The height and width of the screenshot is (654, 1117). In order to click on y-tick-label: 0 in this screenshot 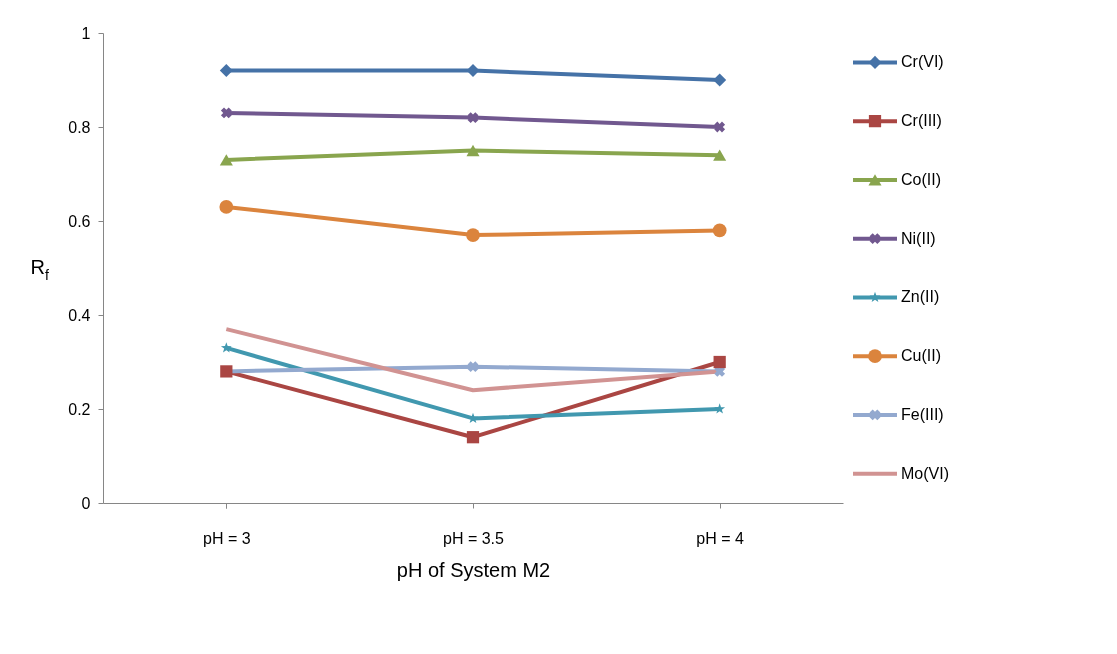, I will do `click(86, 503)`.